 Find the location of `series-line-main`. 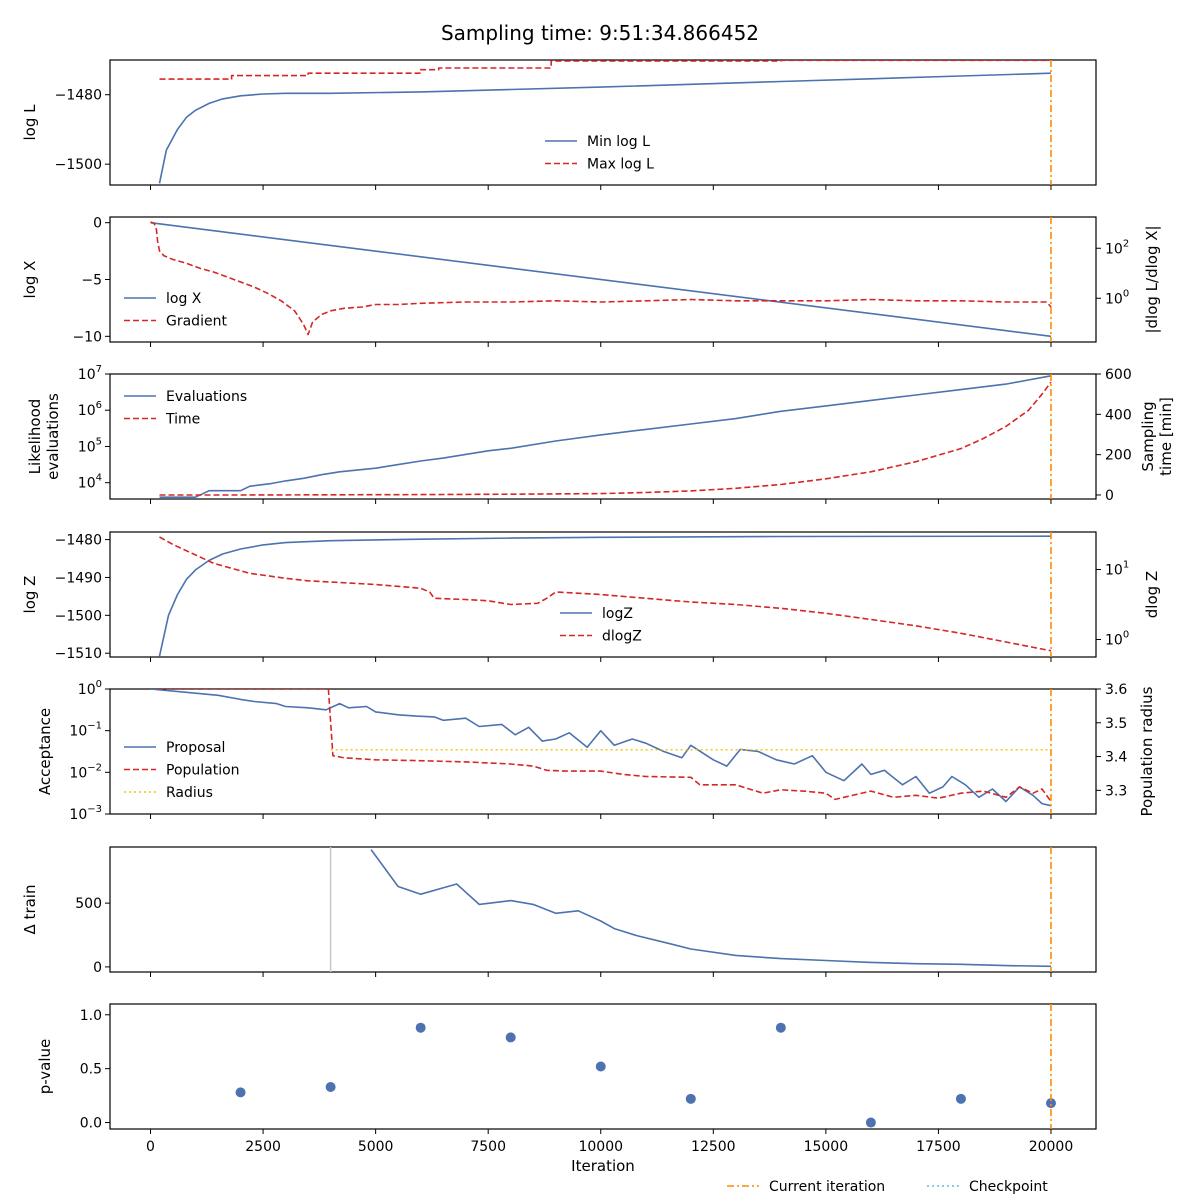

series-line-main is located at coordinates (711, 908).